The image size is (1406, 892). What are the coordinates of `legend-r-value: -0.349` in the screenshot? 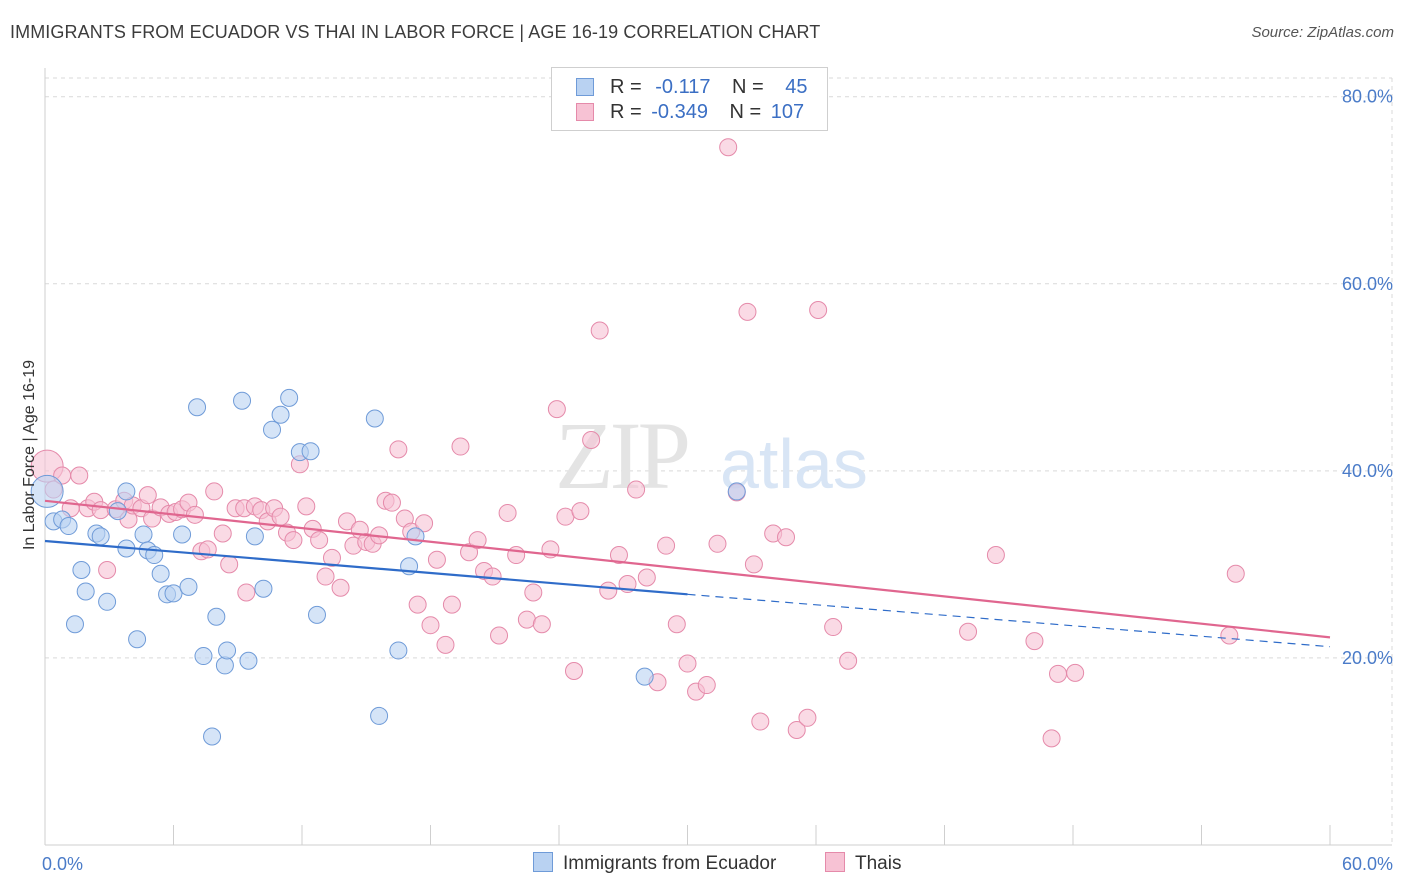 It's located at (679, 112).